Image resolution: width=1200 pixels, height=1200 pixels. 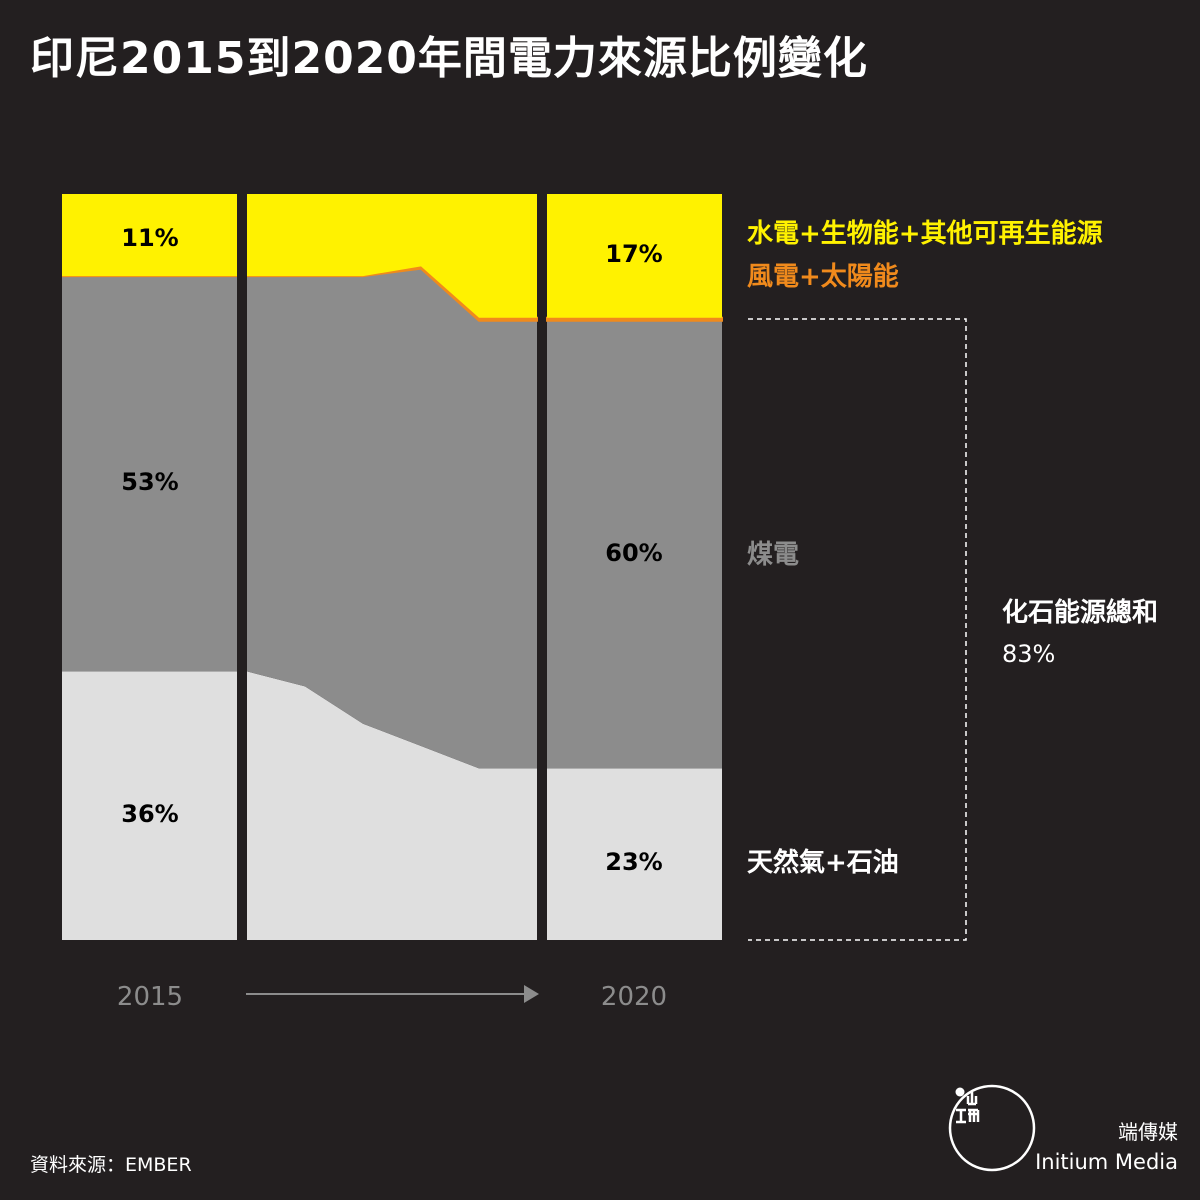 I want to click on transition-area-coal-area, so click(x=392, y=518).